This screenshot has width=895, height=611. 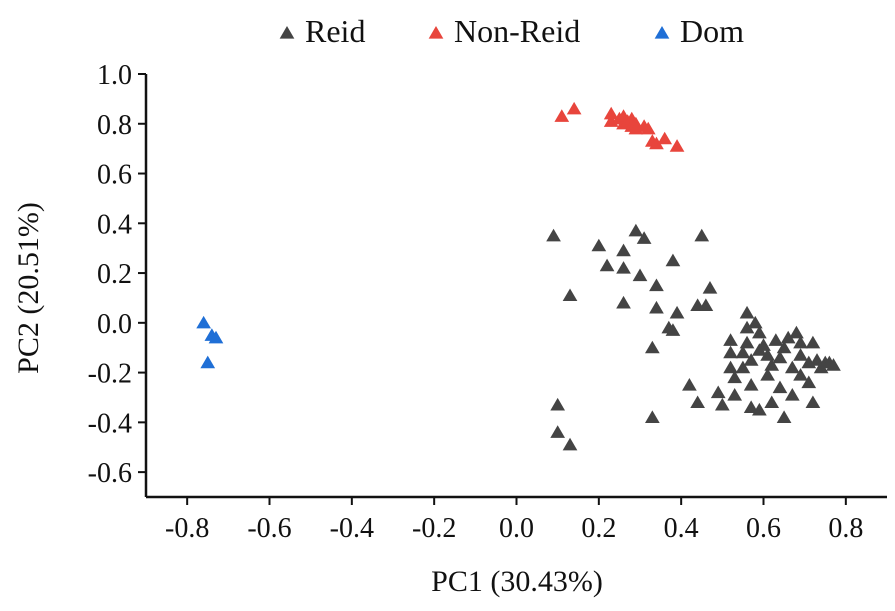 I want to click on y-tick-label: -0.6, so click(x=110, y=473).